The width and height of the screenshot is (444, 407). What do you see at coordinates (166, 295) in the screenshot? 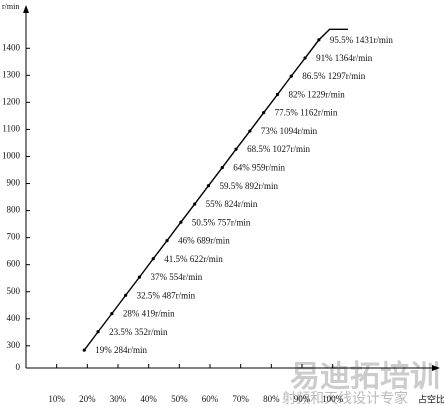
I see `point-label: 32.5% 487r/min` at bounding box center [166, 295].